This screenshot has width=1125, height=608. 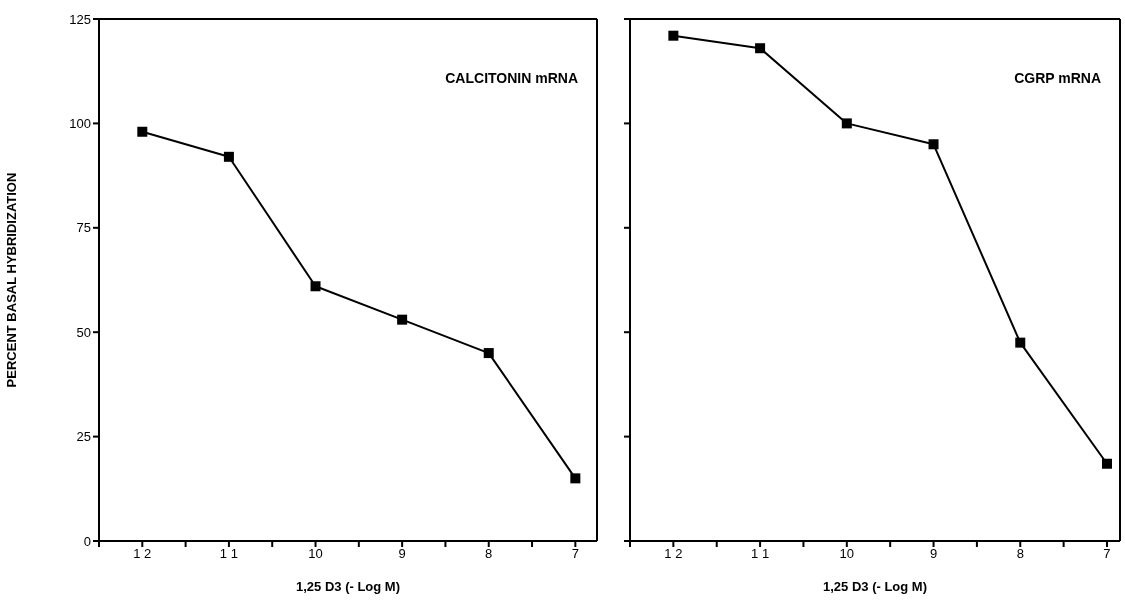 I want to click on y-axis-title: PERCENT BASAL HYBRIDIZATION, so click(x=11, y=280).